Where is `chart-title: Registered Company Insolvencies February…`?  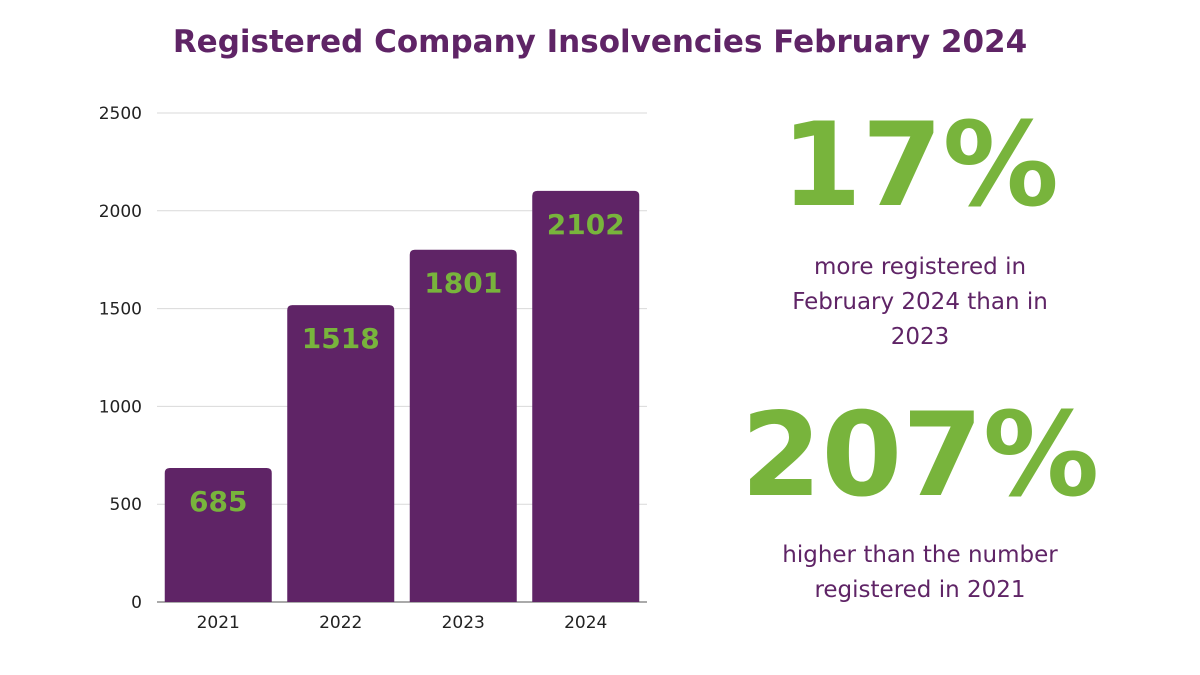
chart-title: Registered Company Insolvencies February… is located at coordinates (600, 42).